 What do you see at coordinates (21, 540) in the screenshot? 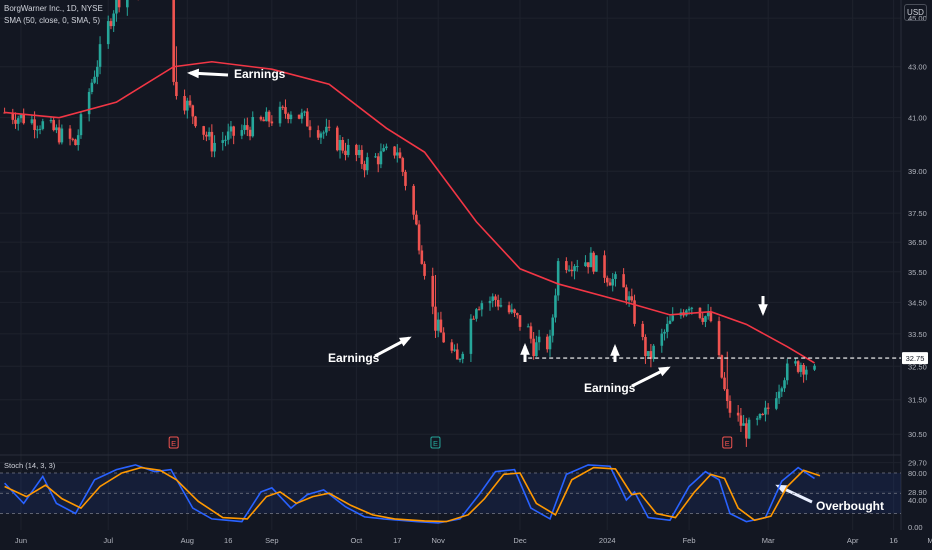
I see `time-tick-label: Jun` at bounding box center [21, 540].